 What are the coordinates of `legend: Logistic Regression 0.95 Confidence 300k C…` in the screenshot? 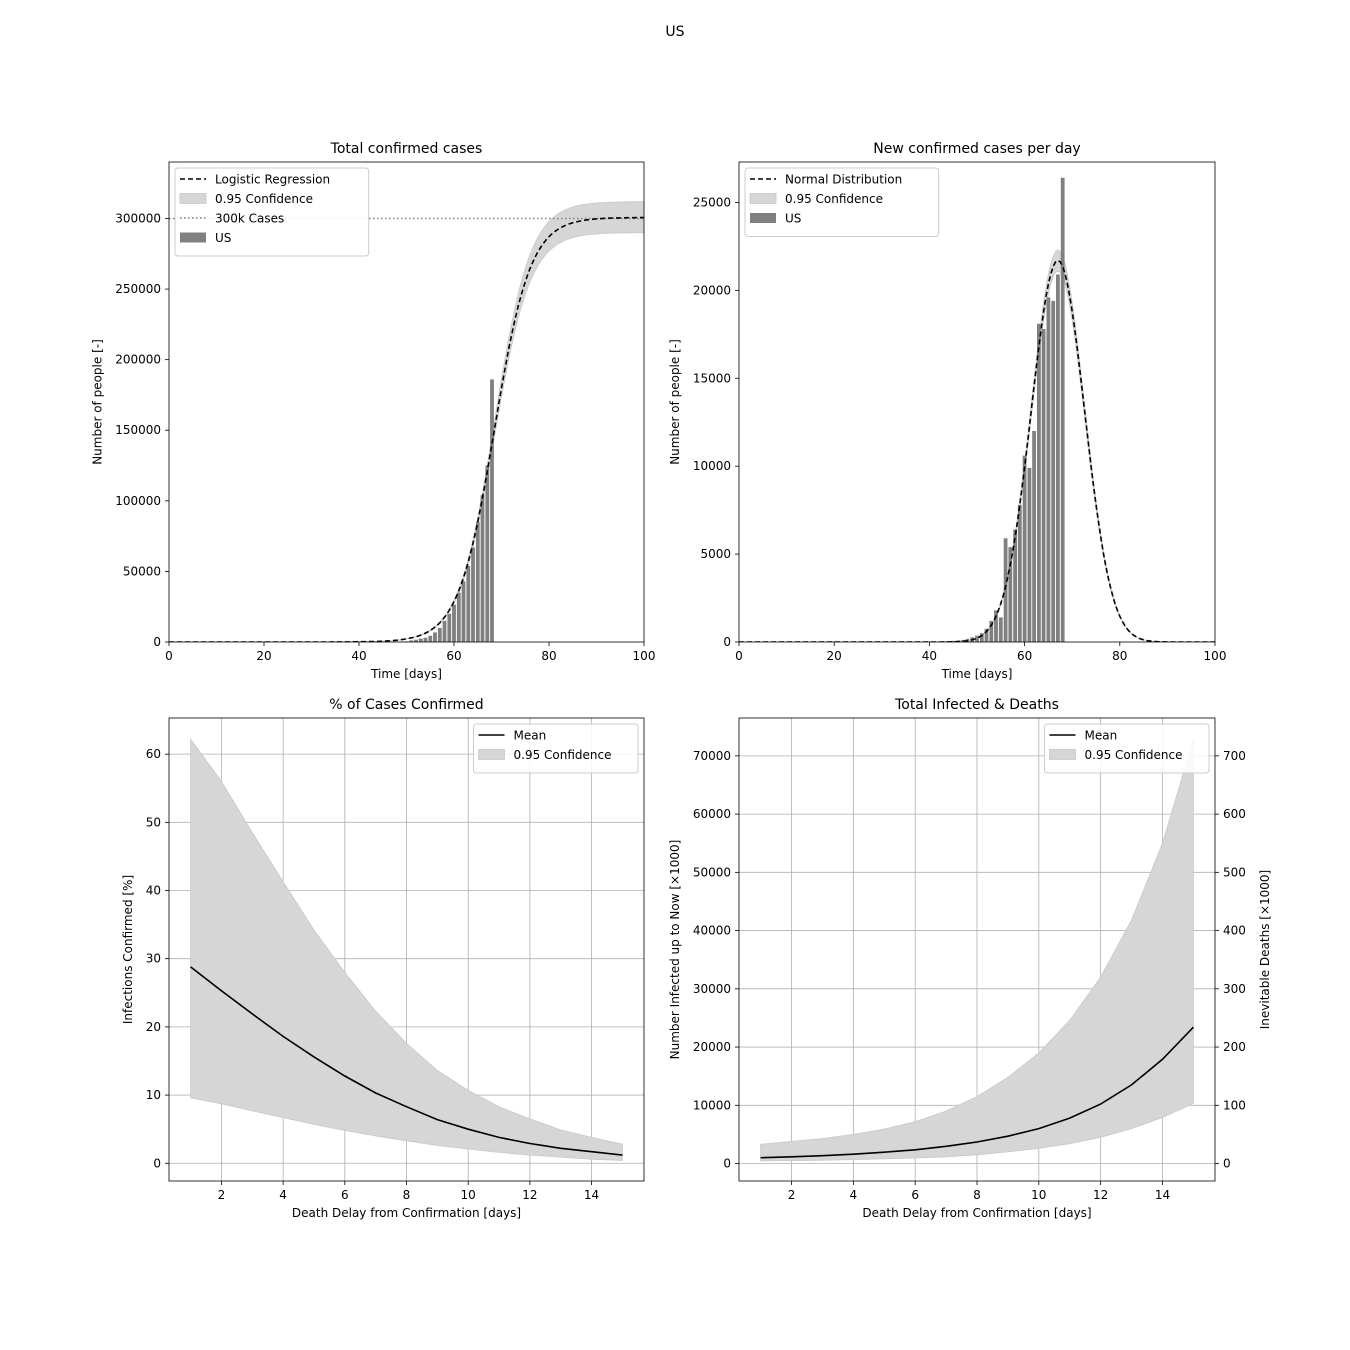 It's located at (272, 212).